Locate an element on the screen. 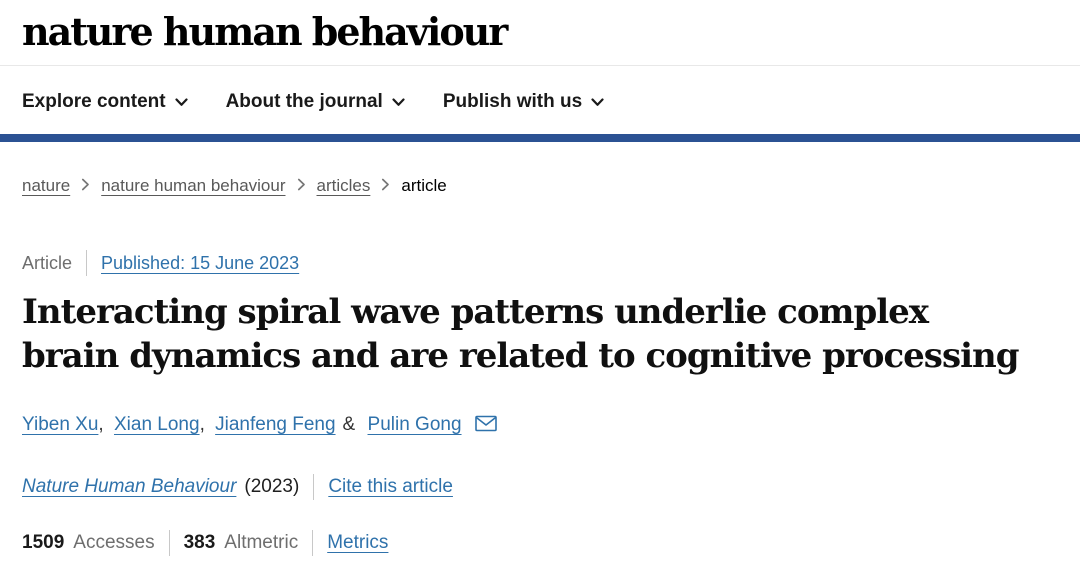  author-link-pulin-gong: Pulin Gong is located at coordinates (414, 424).